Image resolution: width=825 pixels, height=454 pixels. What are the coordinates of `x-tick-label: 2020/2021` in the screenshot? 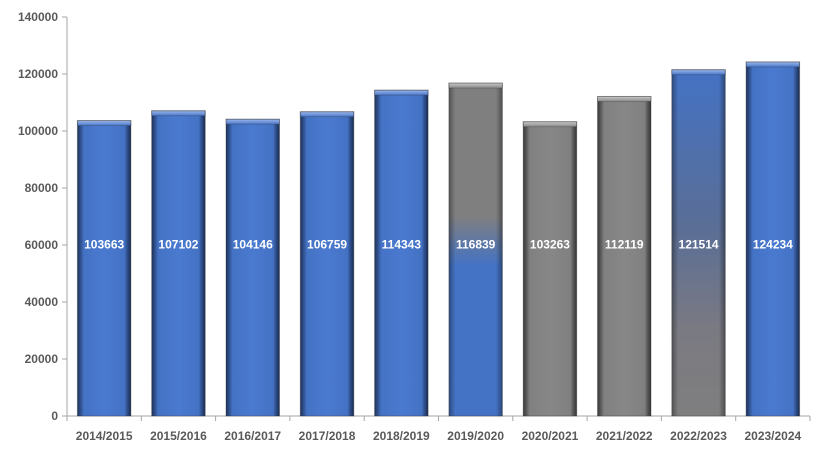 It's located at (550, 436).